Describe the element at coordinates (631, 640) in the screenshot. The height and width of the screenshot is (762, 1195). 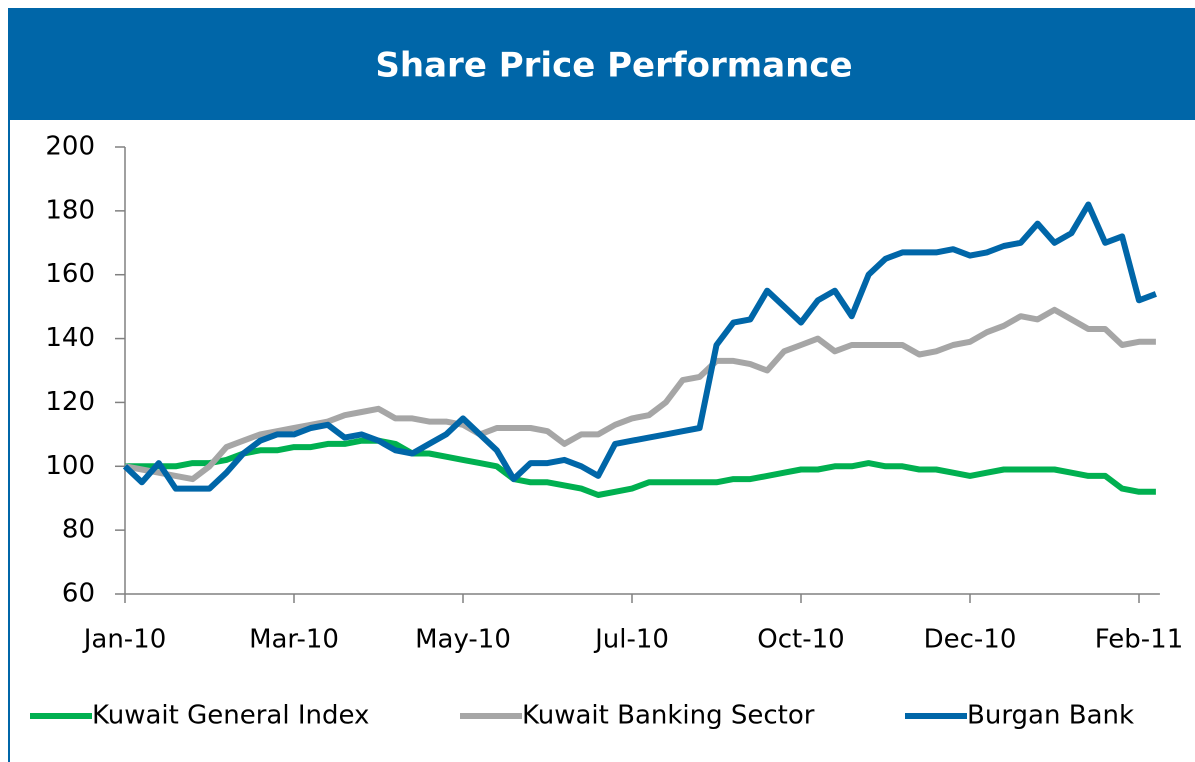
I see `x-tick-label: Jul-10` at that location.